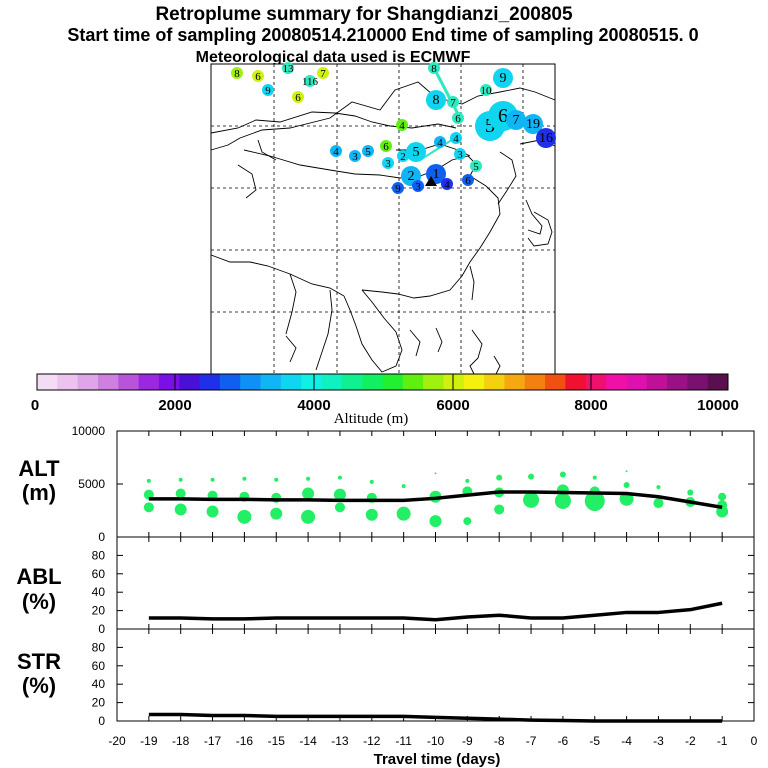  Describe the element at coordinates (39, 685) in the screenshot. I see `str-axis-unit: (%)` at that location.